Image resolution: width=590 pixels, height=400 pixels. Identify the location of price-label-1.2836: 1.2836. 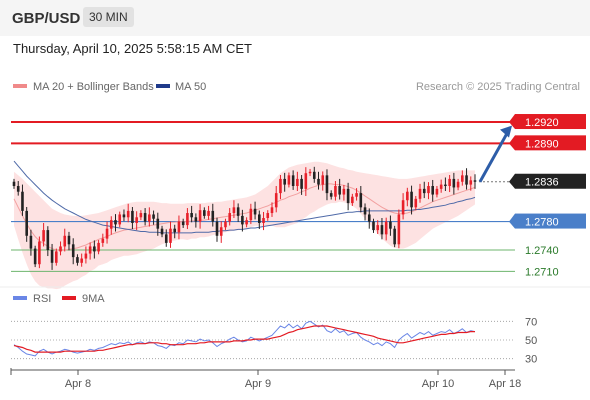
(542, 183).